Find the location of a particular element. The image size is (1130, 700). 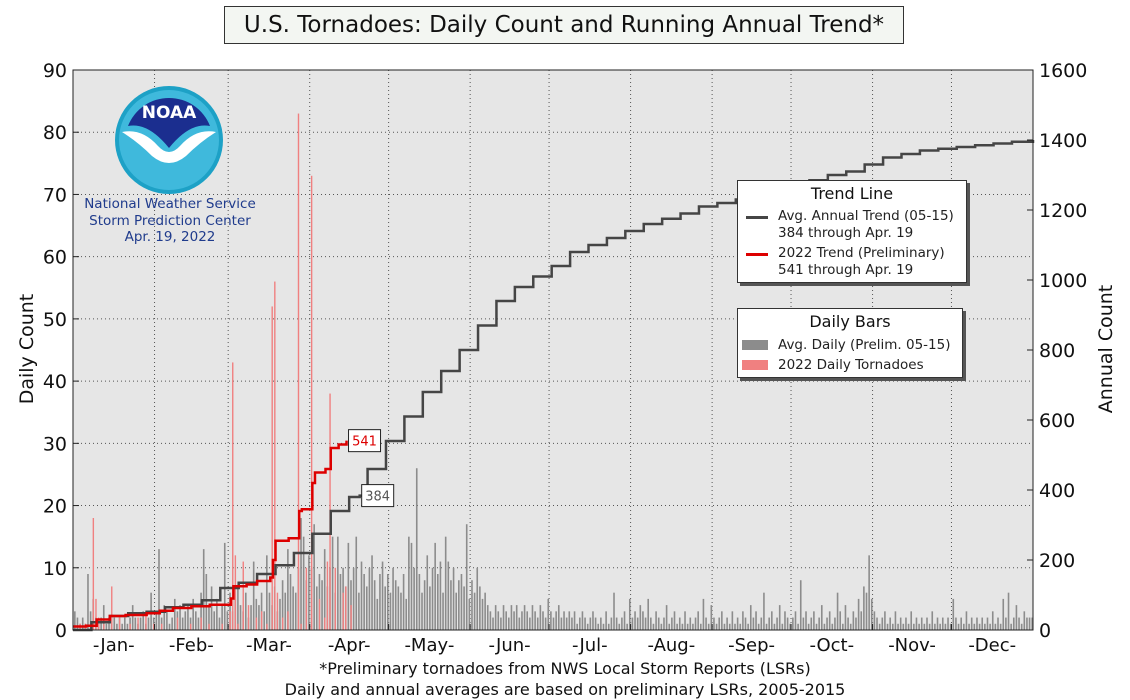

x-tick-label: -Dec- is located at coordinates (992, 645).